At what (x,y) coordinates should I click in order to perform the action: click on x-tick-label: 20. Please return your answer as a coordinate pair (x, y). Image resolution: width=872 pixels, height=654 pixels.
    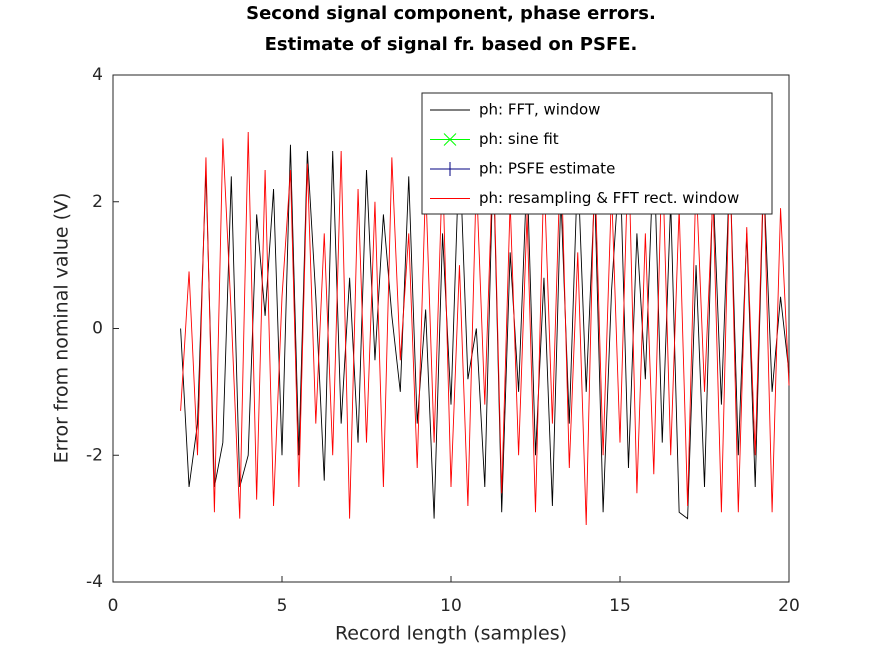
    Looking at the image, I should click on (789, 606).